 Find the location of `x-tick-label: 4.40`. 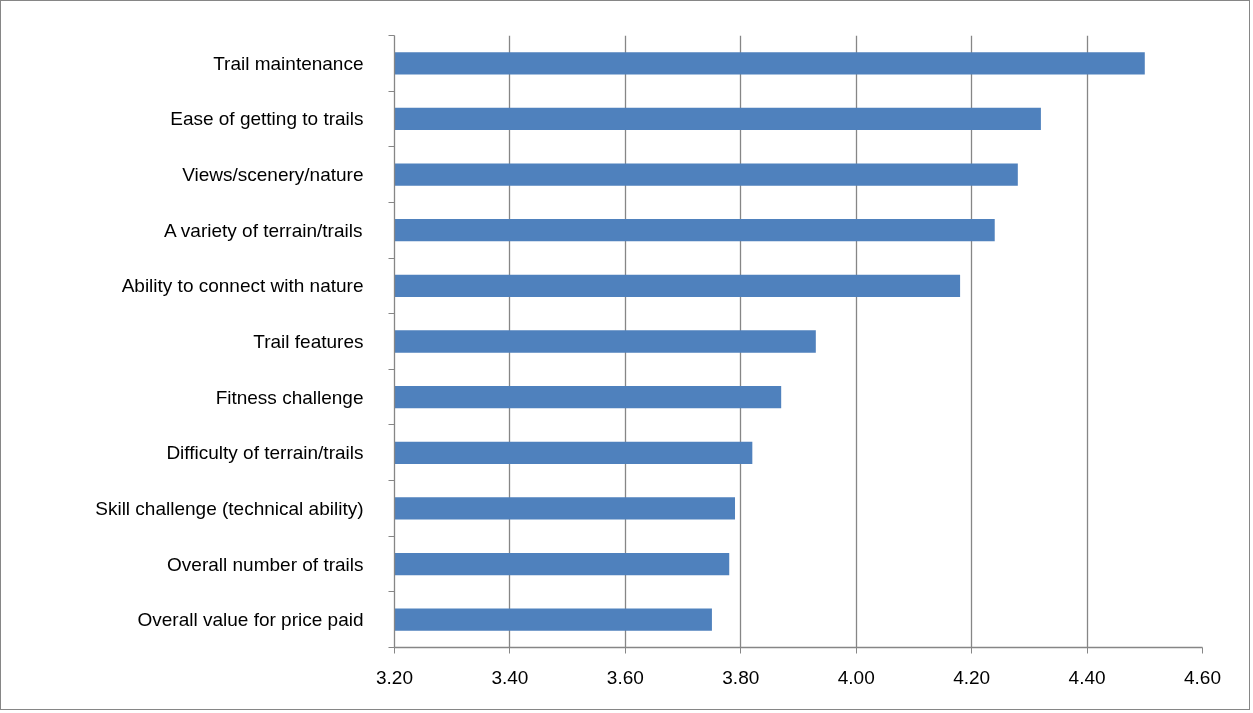

x-tick-label: 4.40 is located at coordinates (1087, 677).